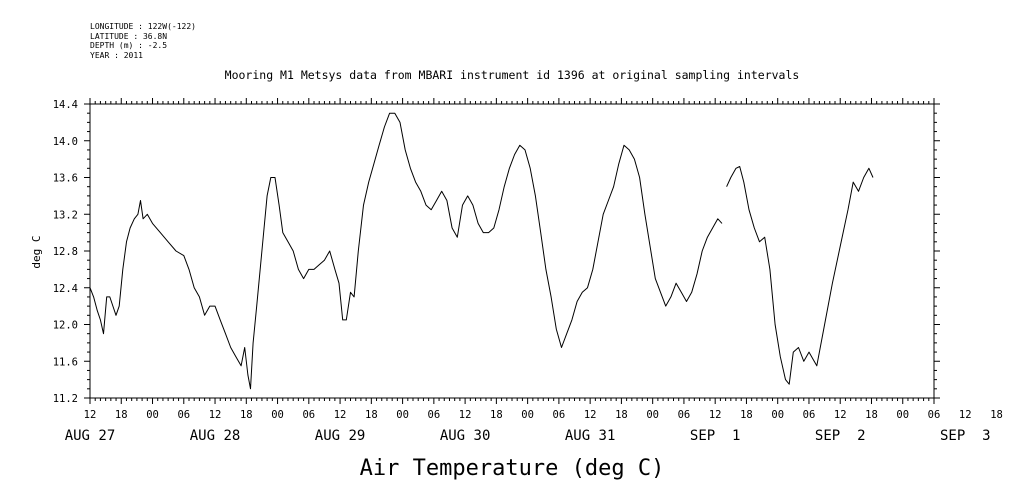 This screenshot has width=1009, height=504. What do you see at coordinates (36, 251) in the screenshot?
I see `y-axis-label: deg C` at bounding box center [36, 251].